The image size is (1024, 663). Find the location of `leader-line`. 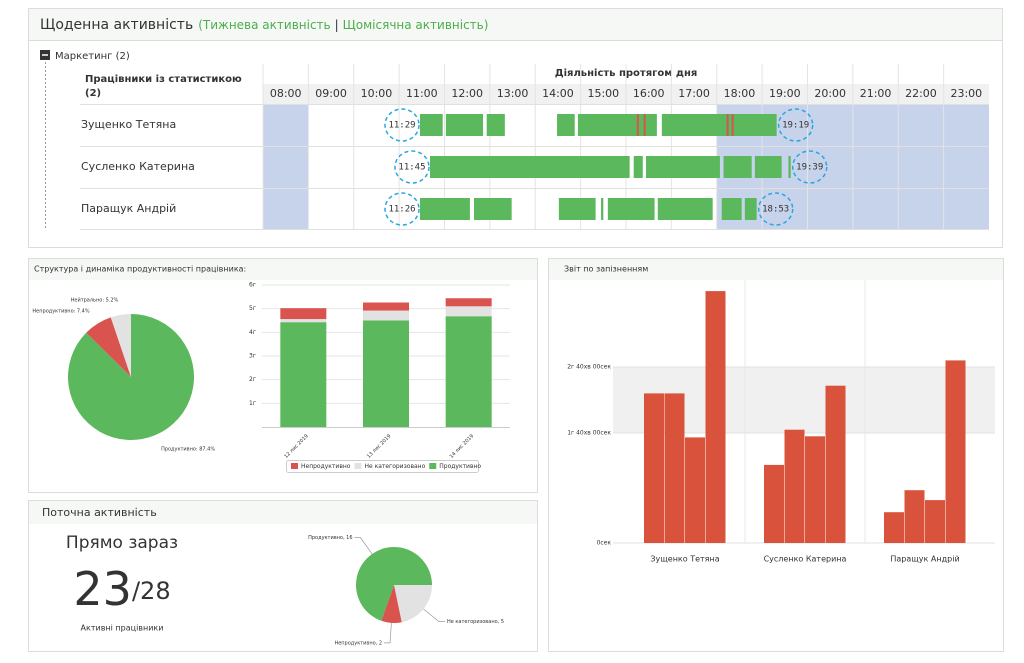

leader-line is located at coordinates (388, 633).